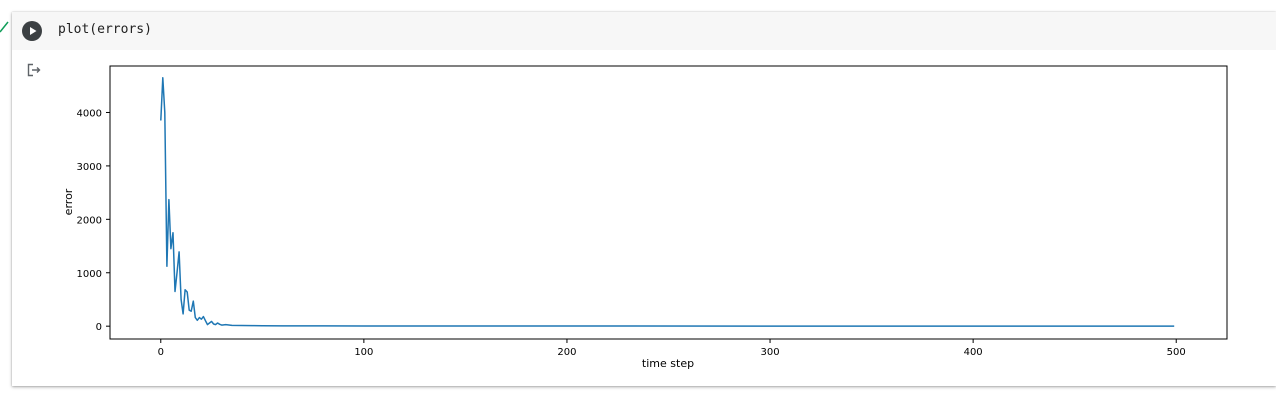 The image size is (1276, 409). Describe the element at coordinates (161, 352) in the screenshot. I see `x-tick-label: 0` at that location.